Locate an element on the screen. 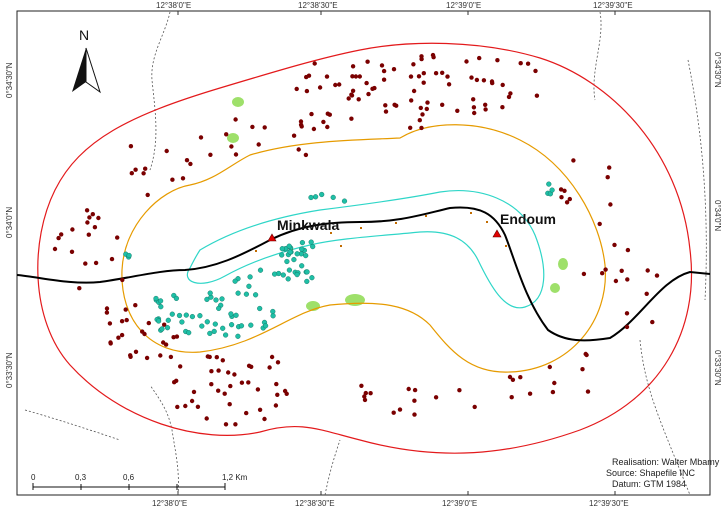 The image size is (723, 512). left-coord-1: 0°34'30"N is located at coordinates (9, 80).